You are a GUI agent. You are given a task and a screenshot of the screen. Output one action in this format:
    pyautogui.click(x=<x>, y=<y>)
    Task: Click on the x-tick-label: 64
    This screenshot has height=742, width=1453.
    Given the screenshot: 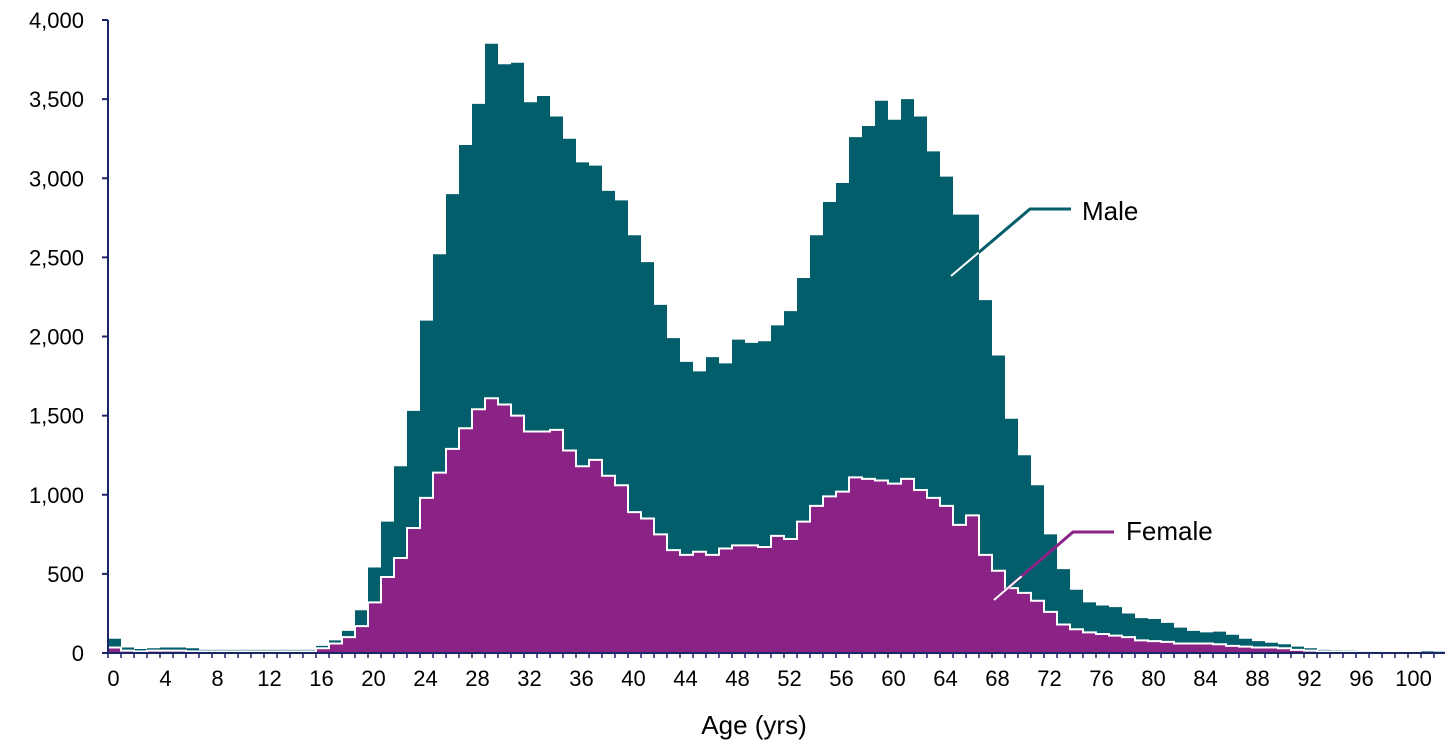 What is the action you would take?
    pyautogui.click(x=945, y=678)
    